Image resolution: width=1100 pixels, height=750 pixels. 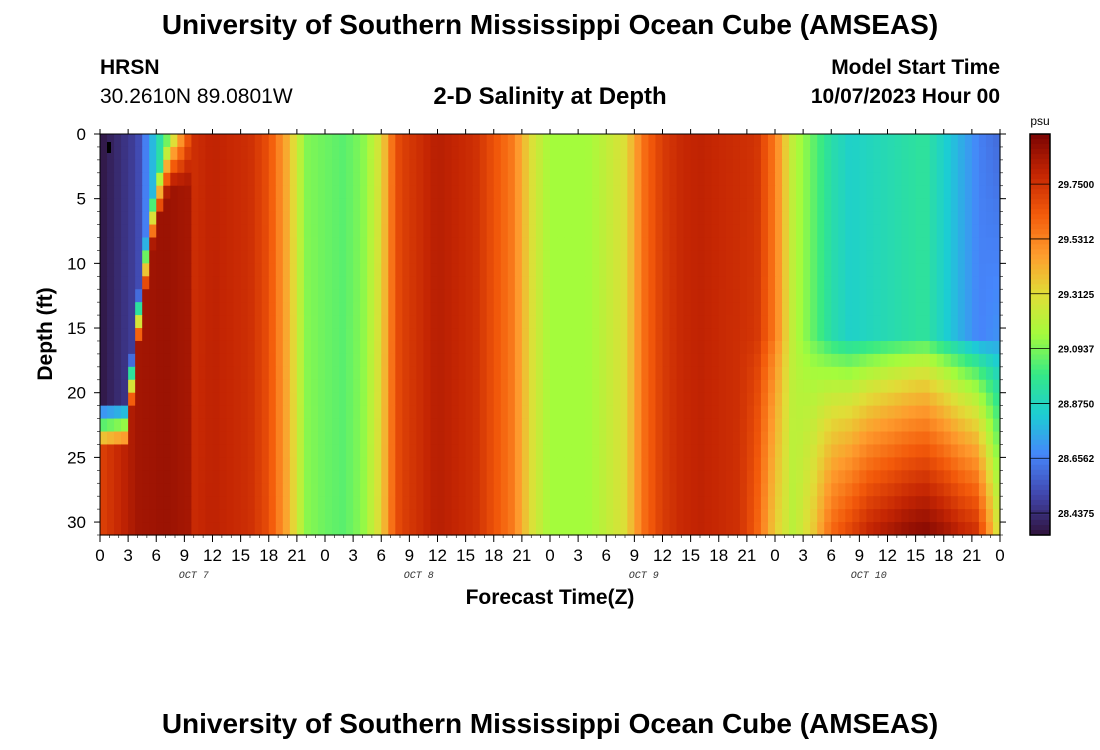 I want to click on colorbar-segment, so click(x=1040, y=352).